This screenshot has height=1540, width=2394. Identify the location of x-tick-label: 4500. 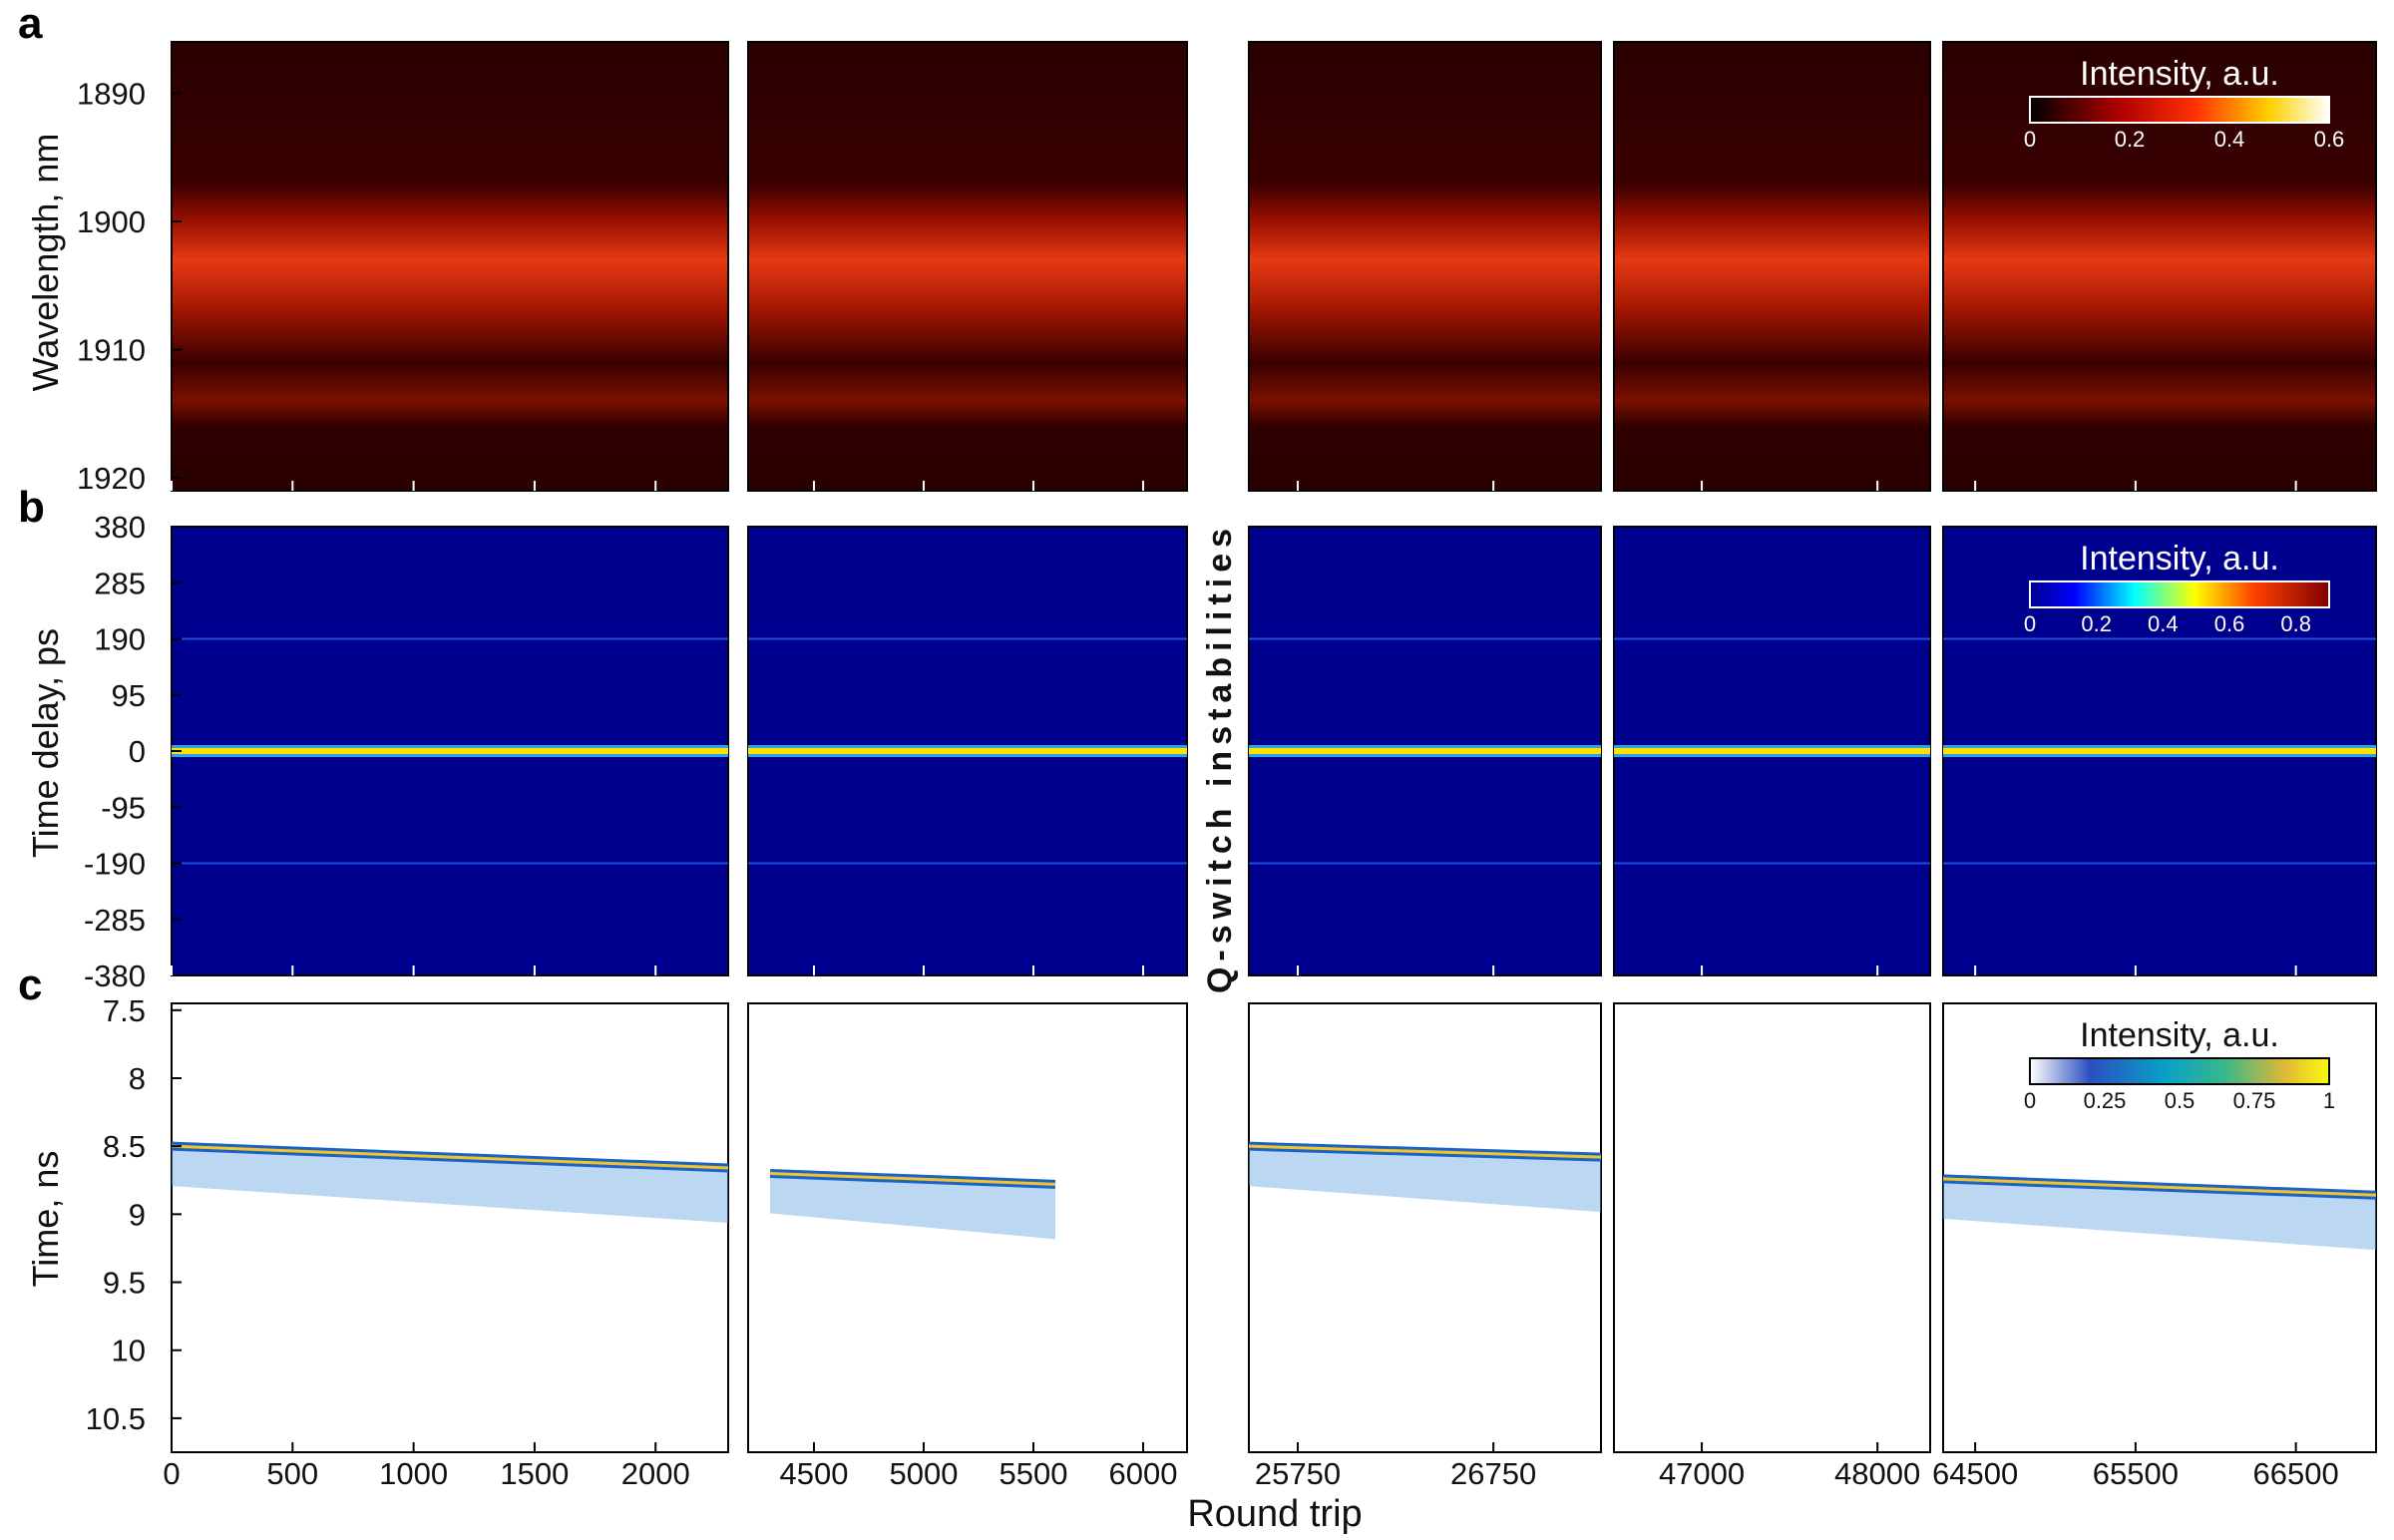
(814, 1473).